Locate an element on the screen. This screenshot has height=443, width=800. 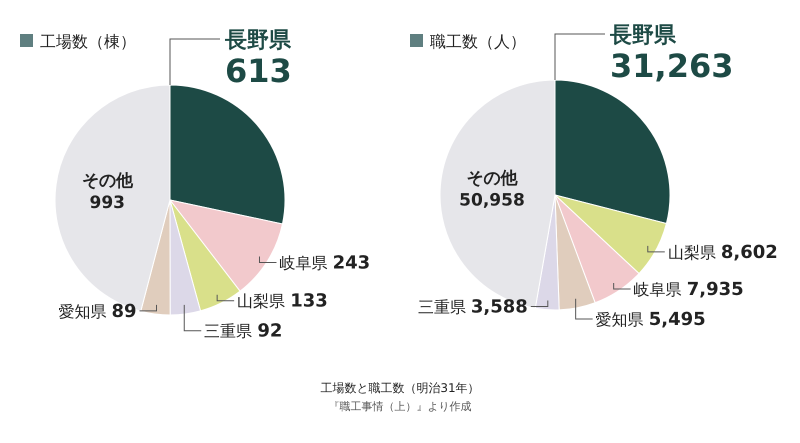
data-label: 31,263 is located at coordinates (672, 66).